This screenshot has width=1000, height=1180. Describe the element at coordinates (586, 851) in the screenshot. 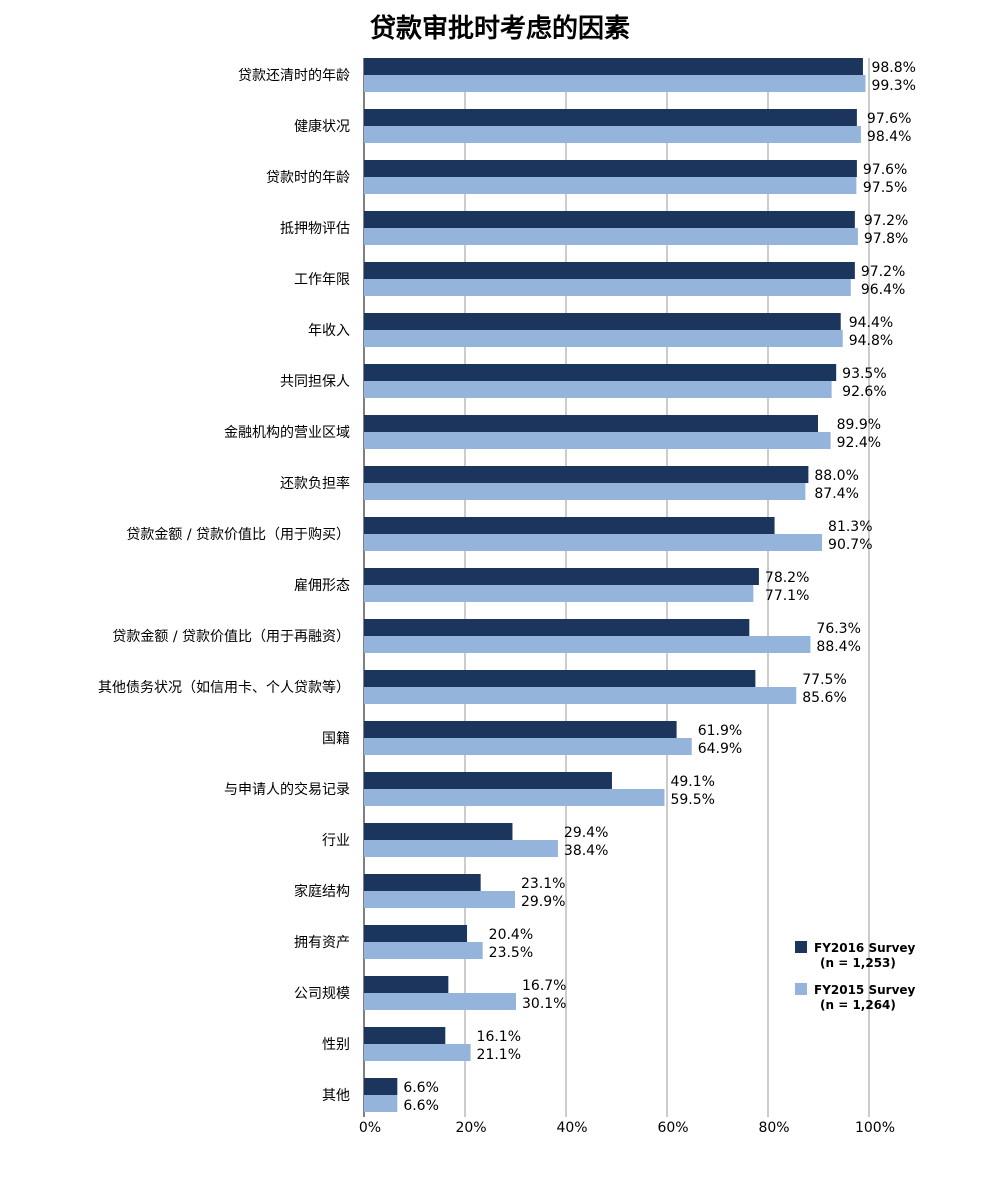

I see `value-label: 38.4%` at that location.